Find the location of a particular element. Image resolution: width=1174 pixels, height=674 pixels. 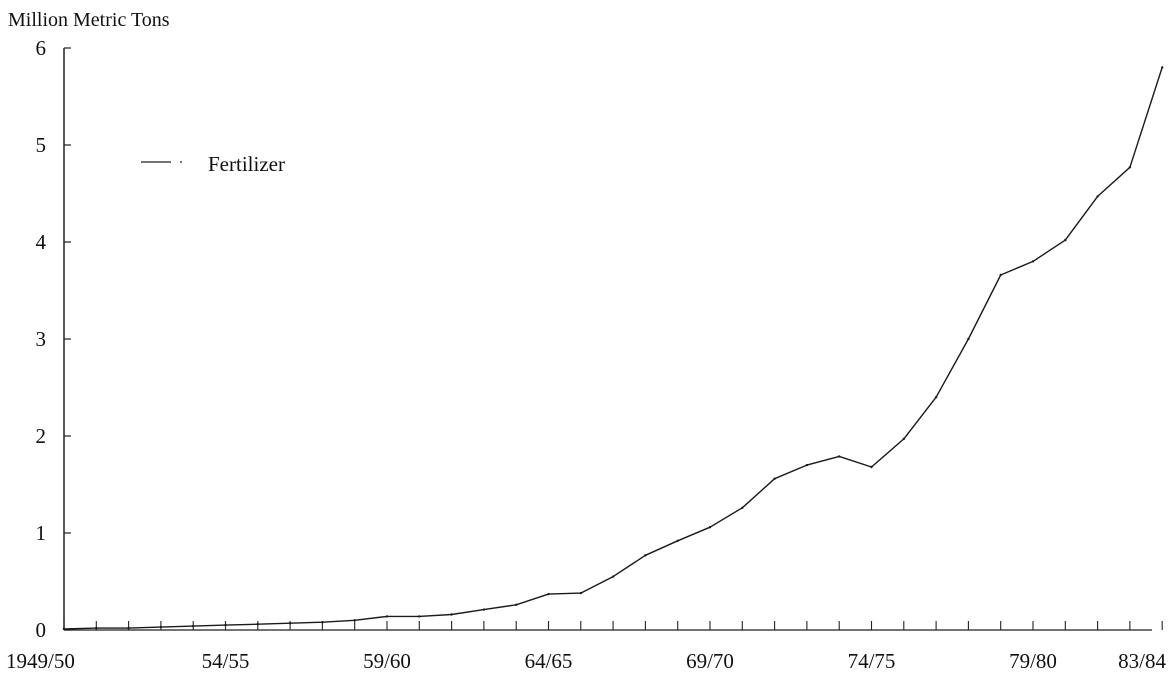

y-tick-label: 2 is located at coordinates (41, 436).